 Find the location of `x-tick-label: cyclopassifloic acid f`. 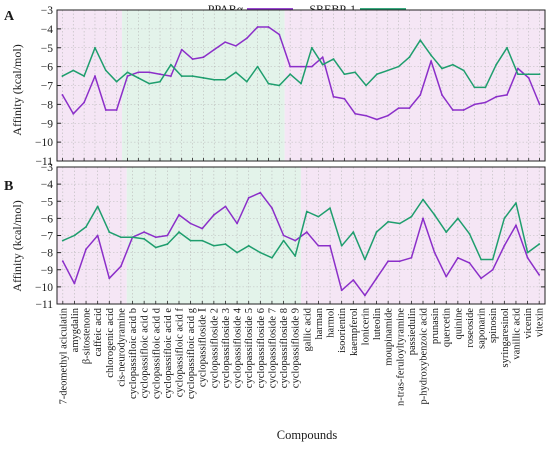

x-tick-label: cyclopassifloic acid f is located at coordinates (180, 353).